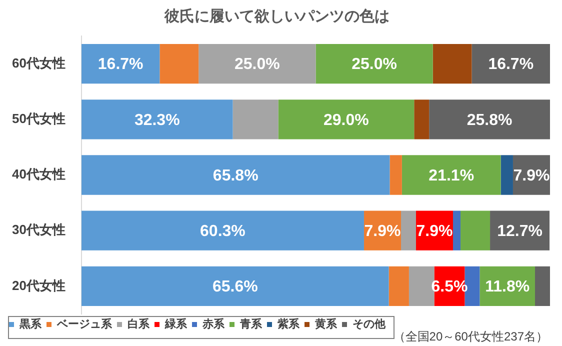  I want to click on data-label: 60.3%, so click(223, 231).